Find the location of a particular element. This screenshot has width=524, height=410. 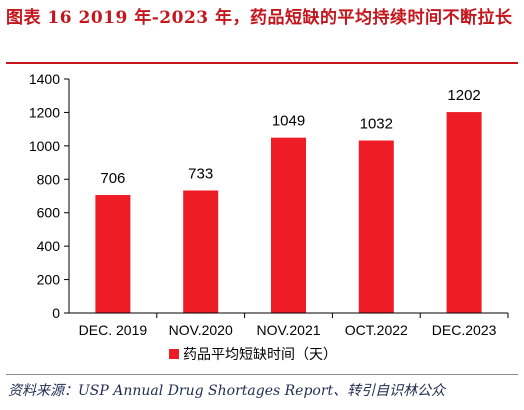

y-tick-label: 800 is located at coordinates (49, 179).